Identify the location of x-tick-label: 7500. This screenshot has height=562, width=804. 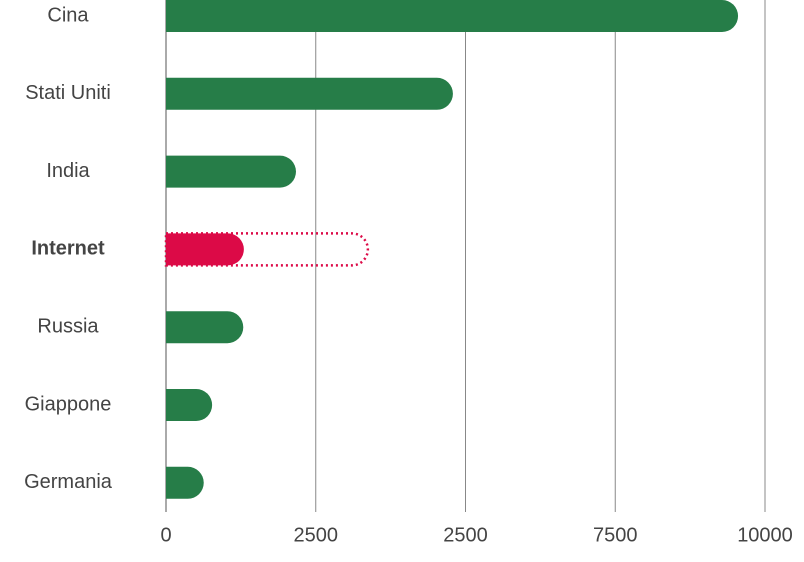
(615, 535).